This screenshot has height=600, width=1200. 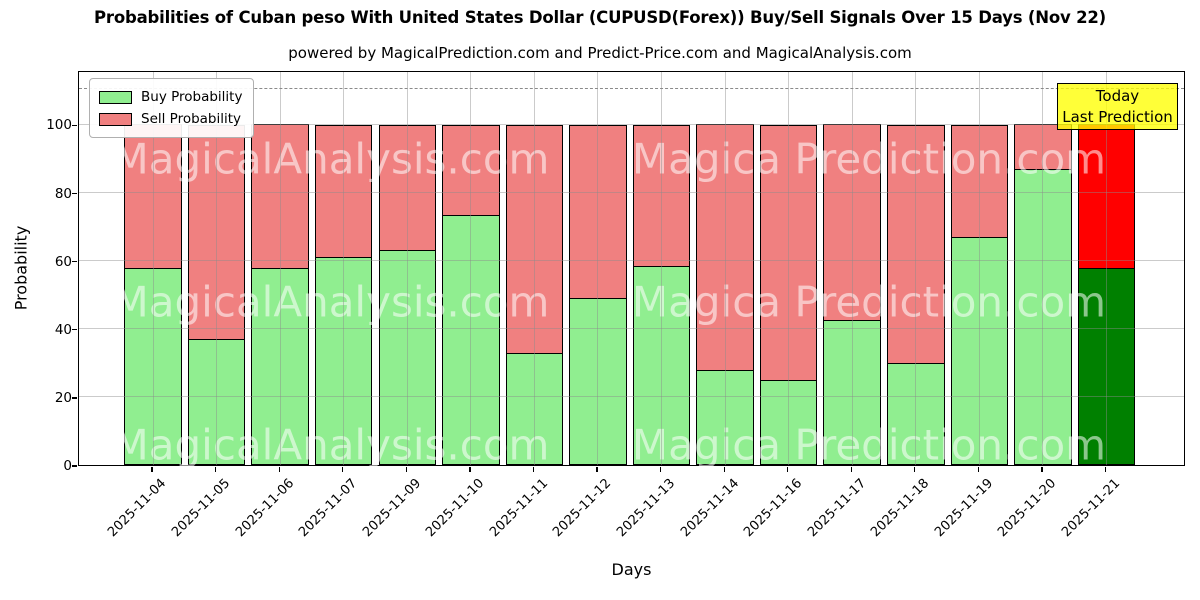 What do you see at coordinates (1091, 508) in the screenshot?
I see `x-tick-label-2025-11-21: 2025-11-21` at bounding box center [1091, 508].